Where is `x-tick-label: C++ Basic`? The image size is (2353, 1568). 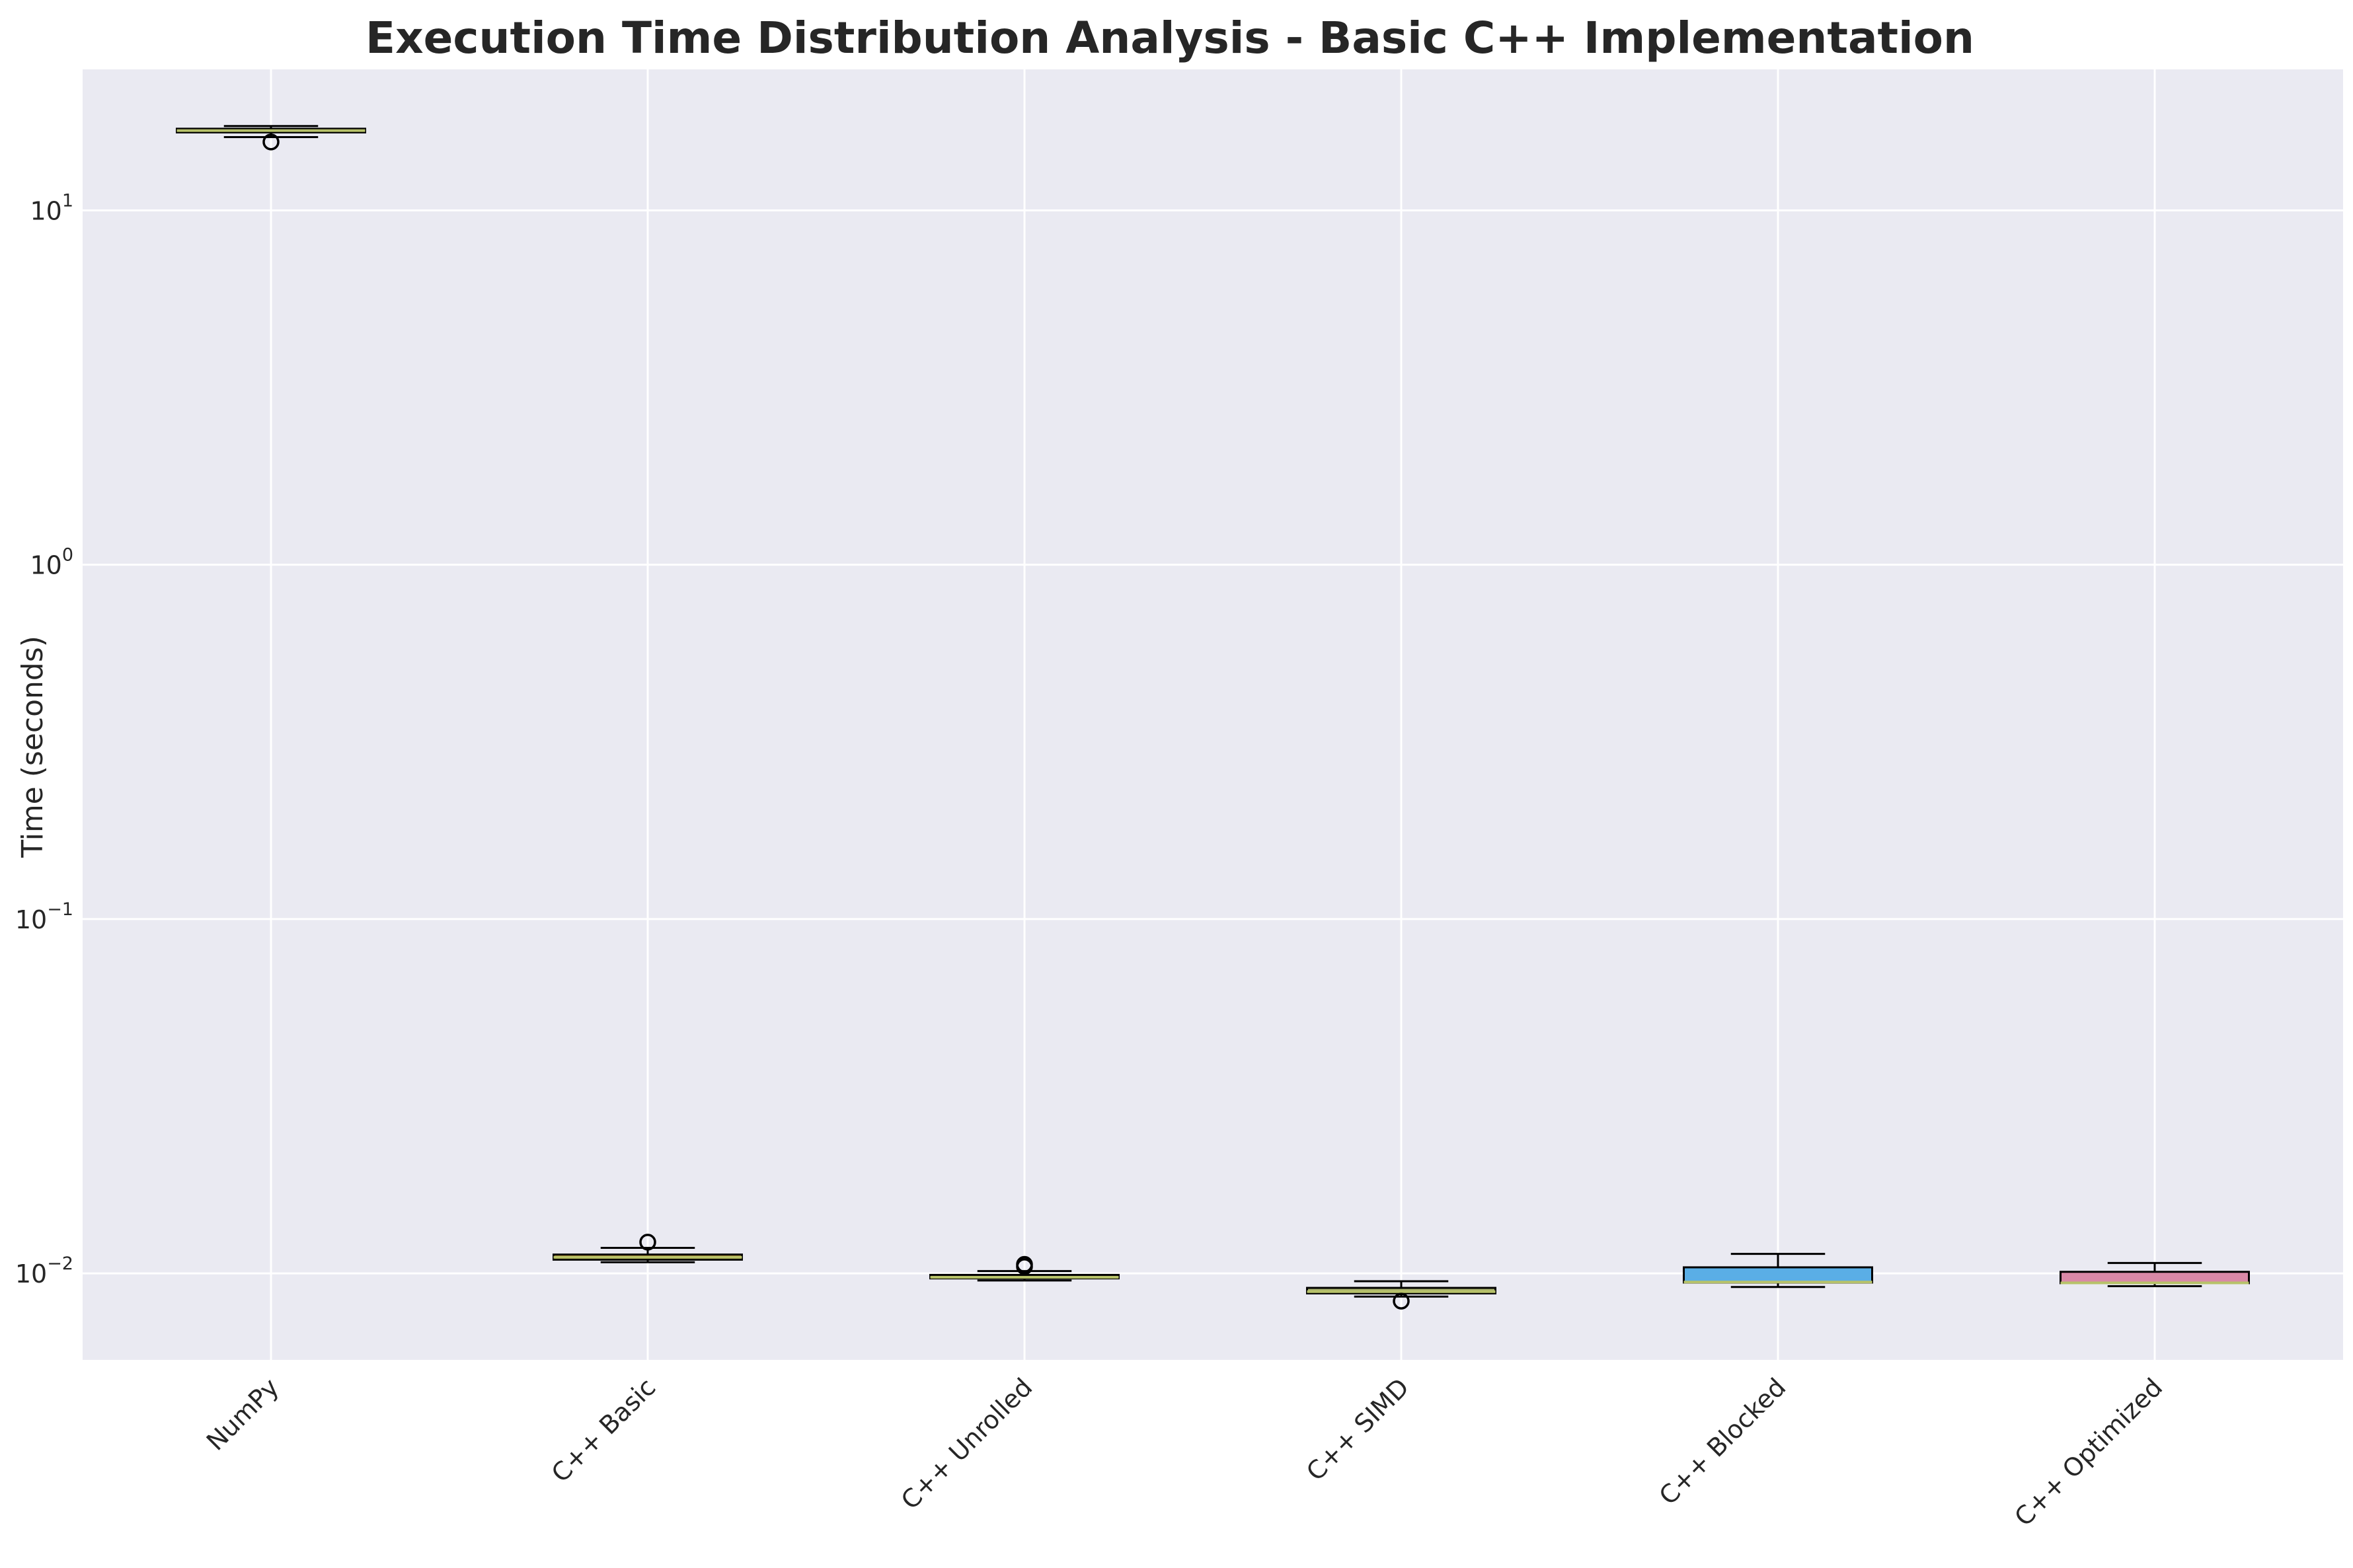 x-tick-label: C++ Basic is located at coordinates (604, 1430).